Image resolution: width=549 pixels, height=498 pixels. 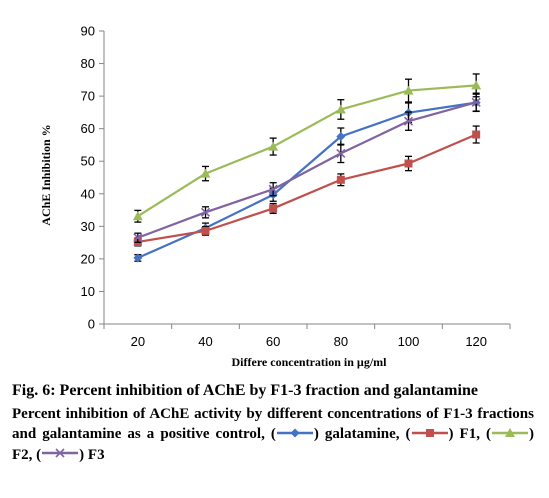 What do you see at coordinates (92, 178) in the screenshot?
I see `y-axis: 0 10 20 30 40 50 60 70 80 90` at bounding box center [92, 178].